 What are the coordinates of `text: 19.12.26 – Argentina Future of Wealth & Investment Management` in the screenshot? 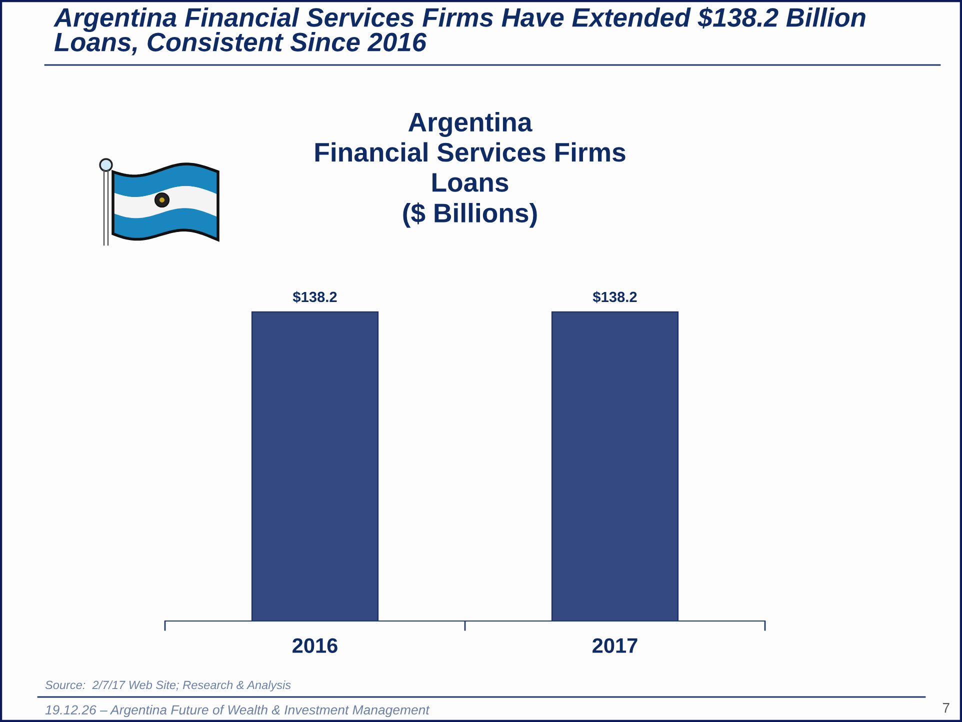 It's located at (237, 711).